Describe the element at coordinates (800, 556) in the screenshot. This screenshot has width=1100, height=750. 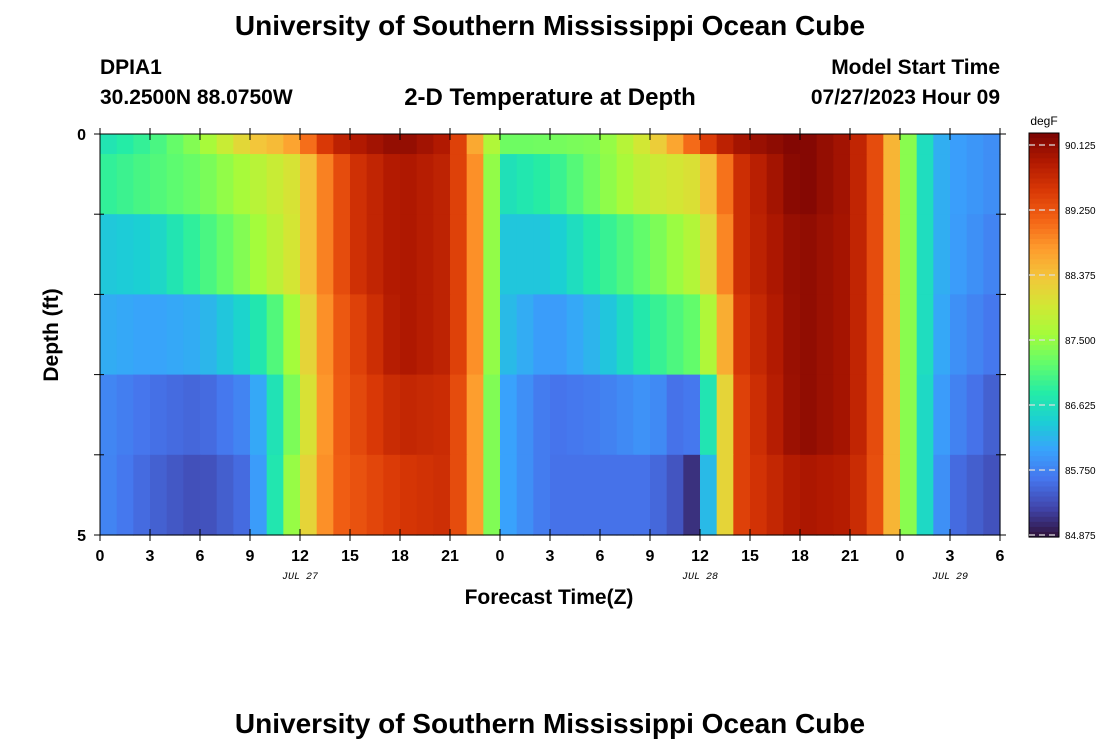
I see `x-tick-label: 18` at that location.